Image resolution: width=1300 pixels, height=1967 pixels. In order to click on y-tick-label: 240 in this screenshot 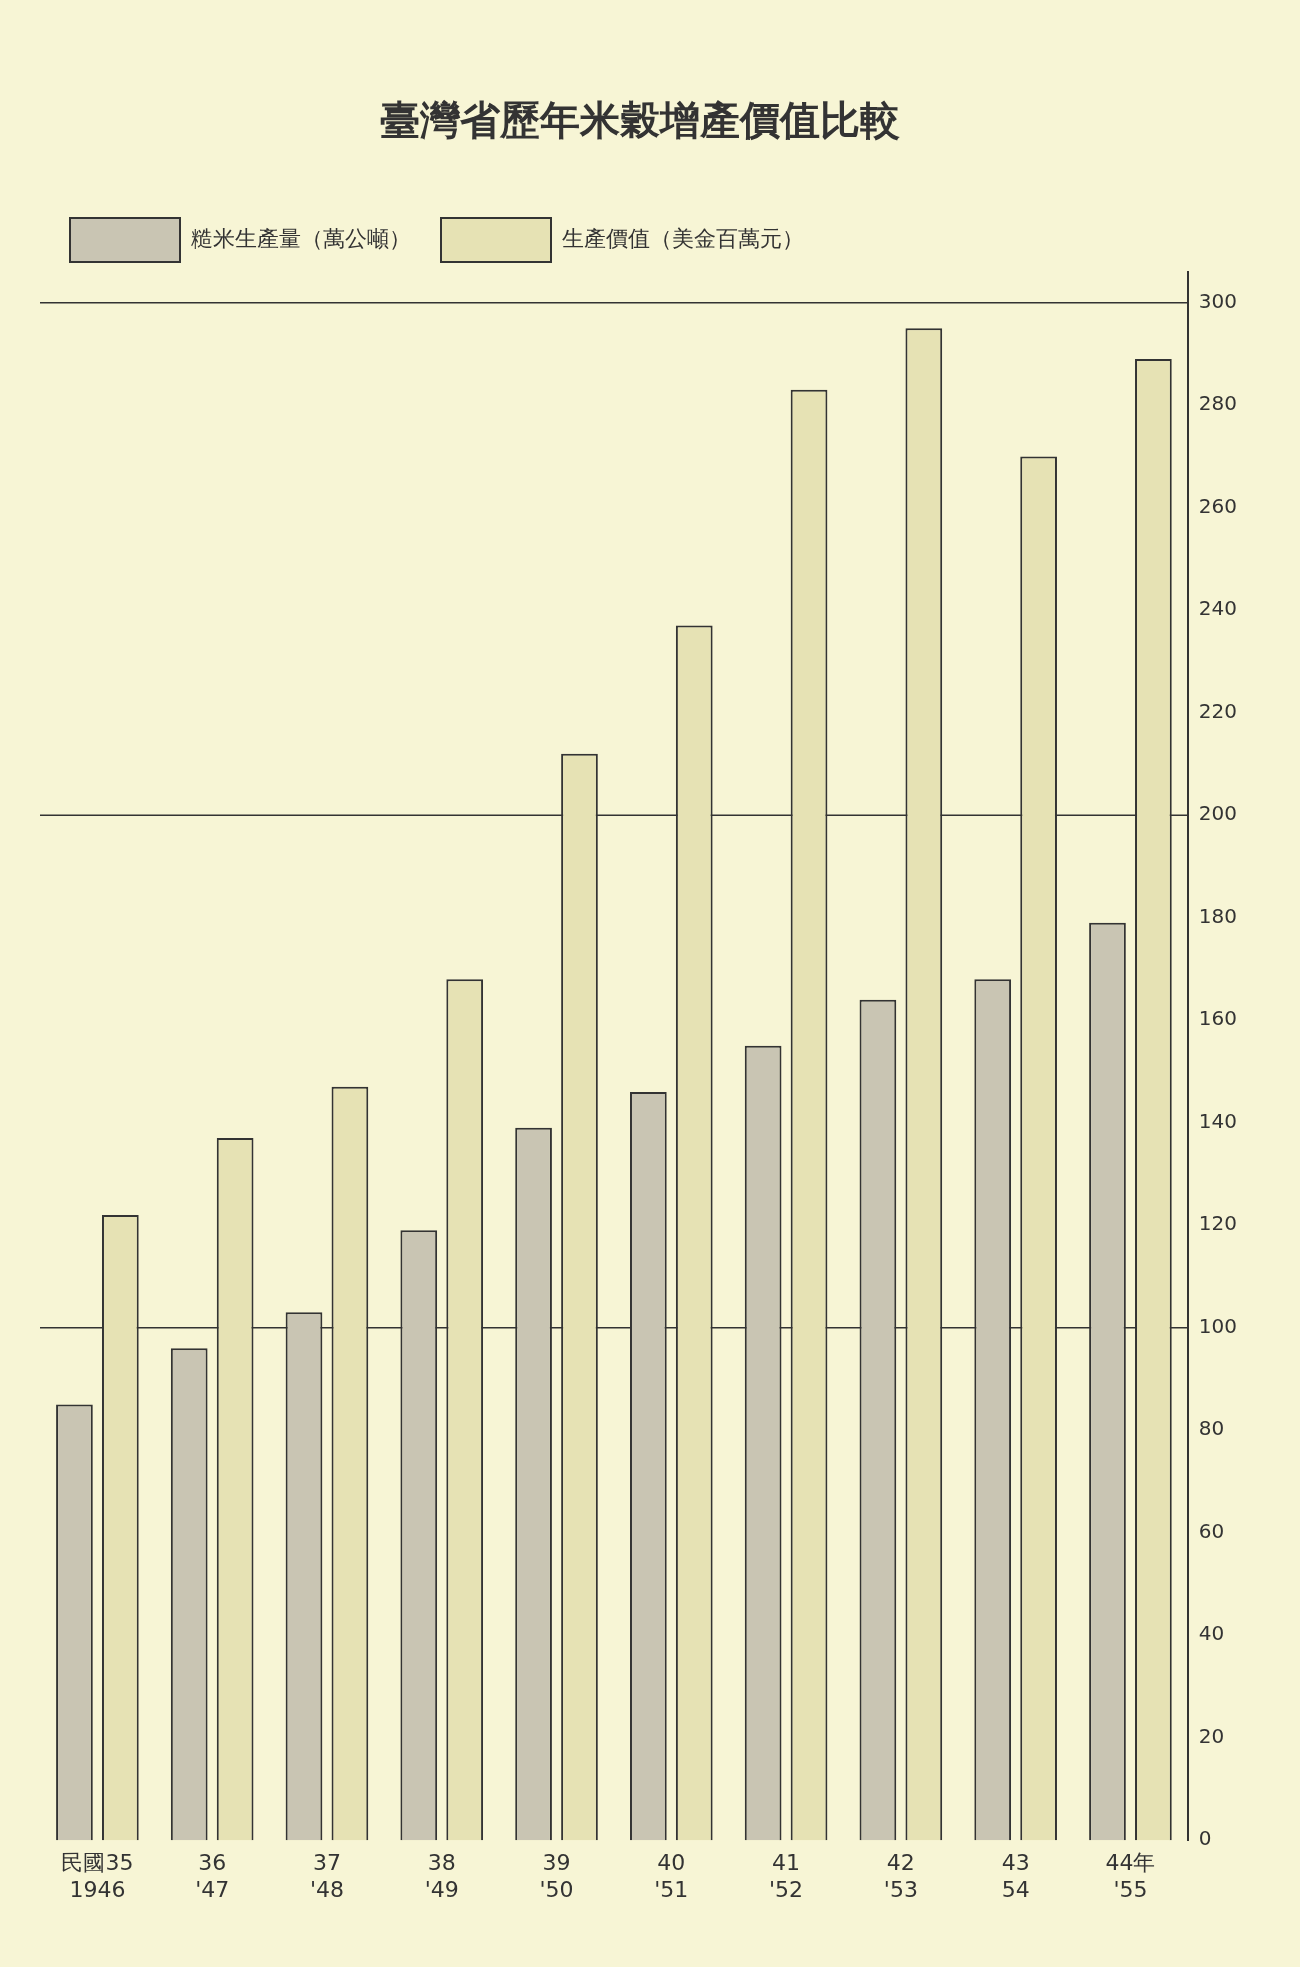, I will do `click(1218, 608)`.